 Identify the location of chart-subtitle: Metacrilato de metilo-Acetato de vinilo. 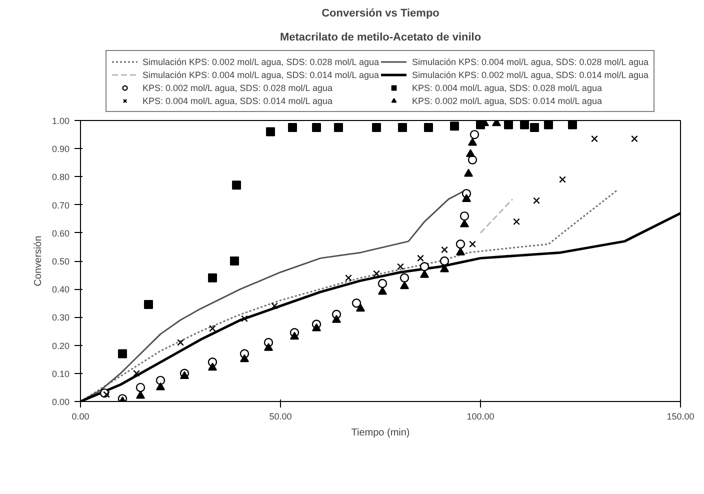
(381, 38).